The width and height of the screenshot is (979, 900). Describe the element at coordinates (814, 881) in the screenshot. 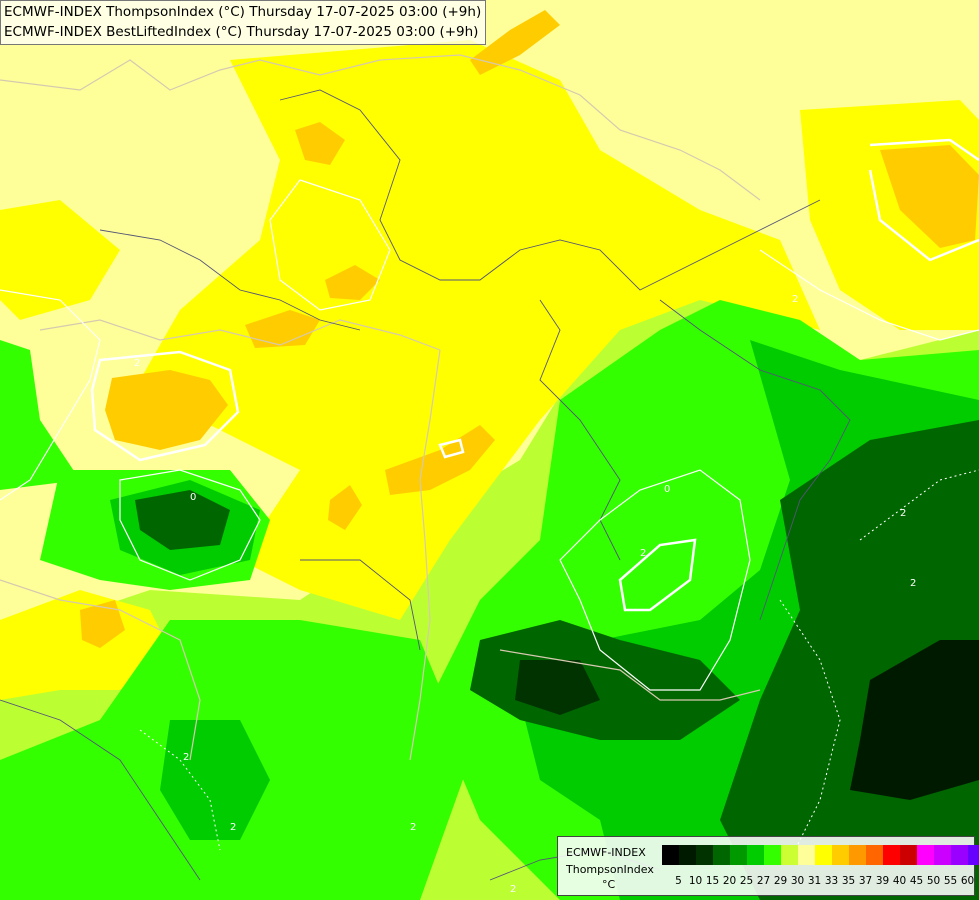

I see `legend-tick-label: 31` at that location.